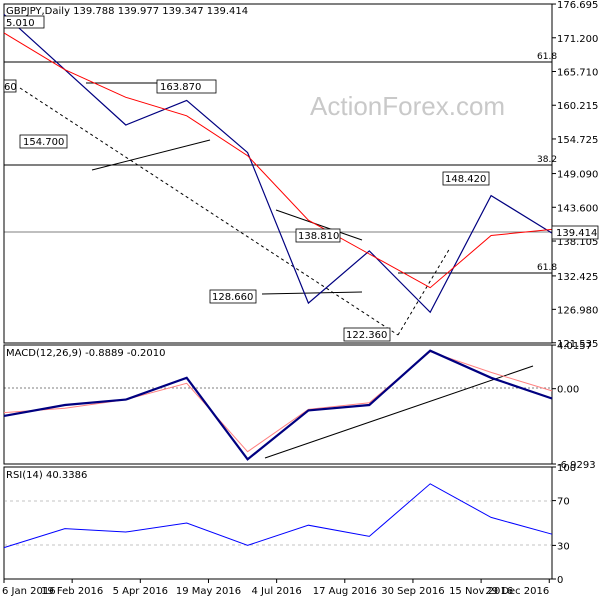 Image resolution: width=600 pixels, height=600 pixels. What do you see at coordinates (208, 591) in the screenshot?
I see `date-tick-label: 19 May 2016` at bounding box center [208, 591].